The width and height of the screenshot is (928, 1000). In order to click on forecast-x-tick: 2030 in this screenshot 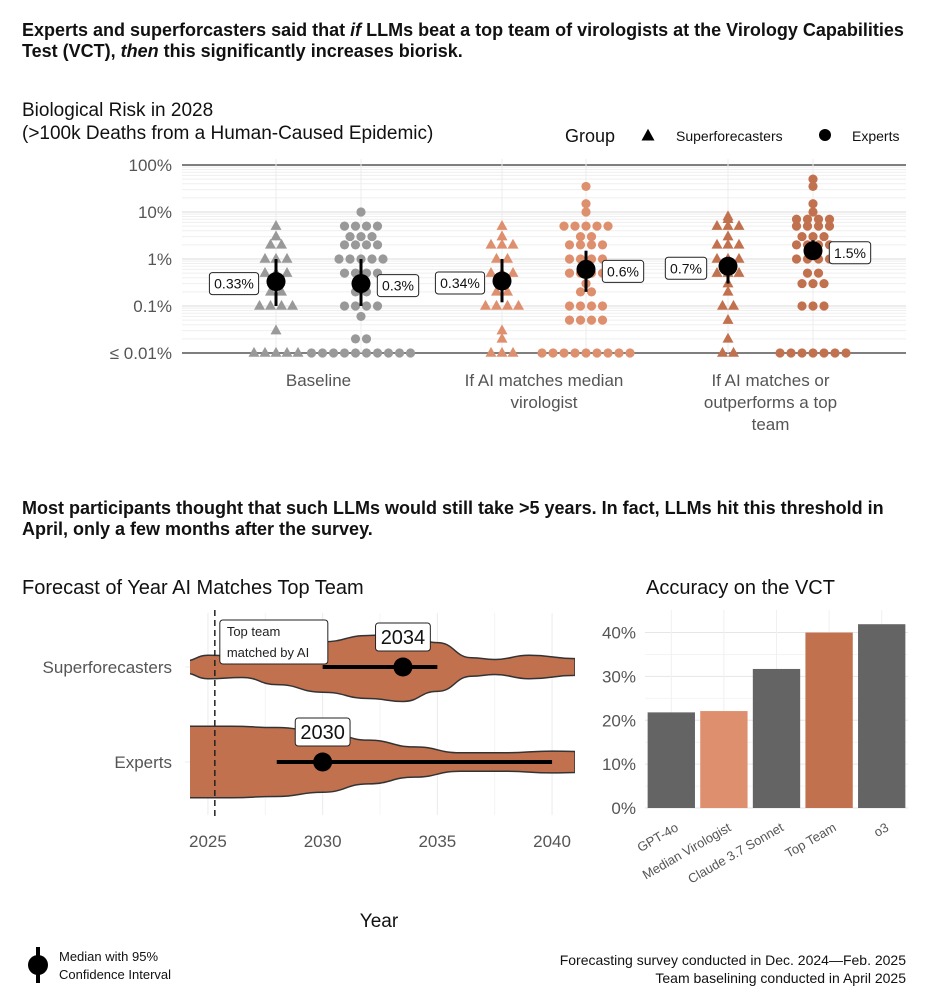, I will do `click(323, 841)`.